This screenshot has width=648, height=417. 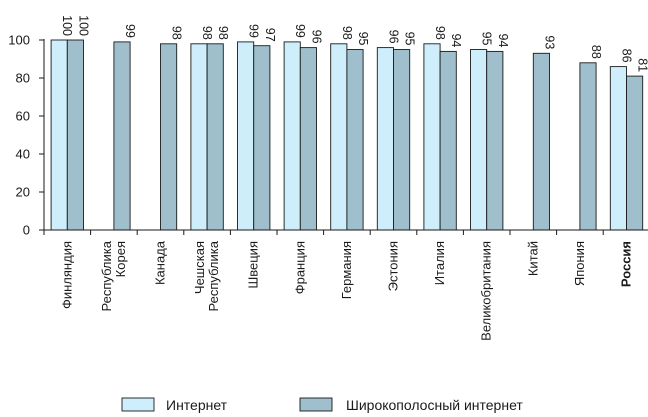 I want to click on y-tick-label: 0, so click(x=26, y=230).